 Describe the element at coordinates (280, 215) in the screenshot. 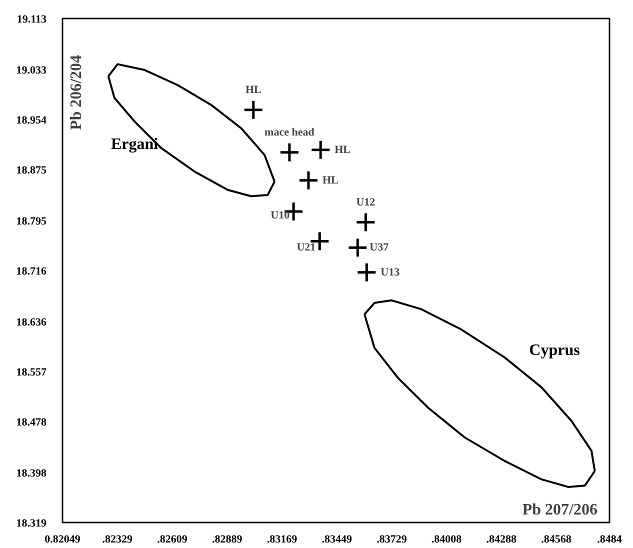

I see `annotation: U10` at that location.